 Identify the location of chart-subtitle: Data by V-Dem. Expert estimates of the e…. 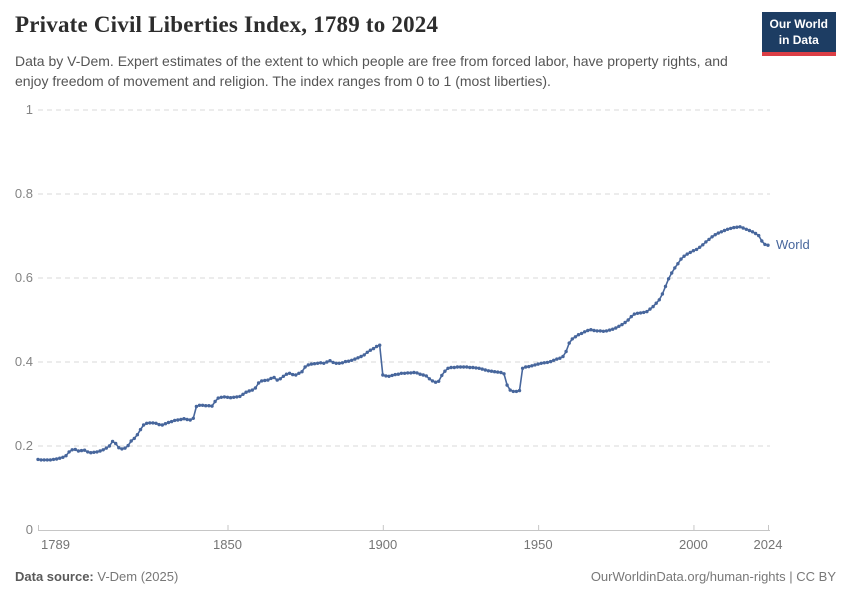
(371, 71).